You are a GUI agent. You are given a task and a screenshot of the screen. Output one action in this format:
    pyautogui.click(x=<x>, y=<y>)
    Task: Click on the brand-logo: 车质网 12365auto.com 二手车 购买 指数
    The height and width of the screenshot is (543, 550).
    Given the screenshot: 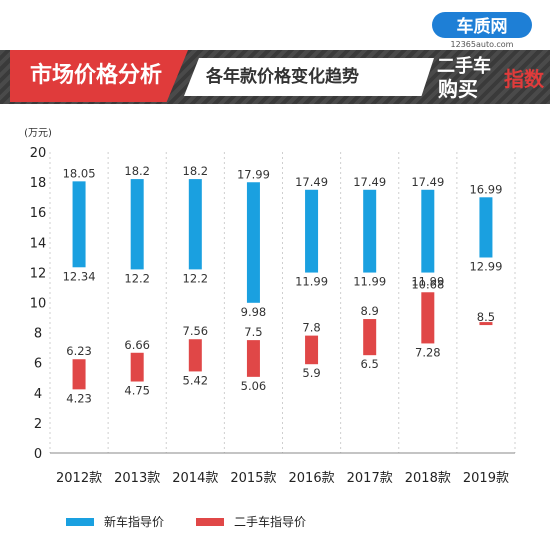 What is the action you would take?
    pyautogui.click(x=488, y=56)
    